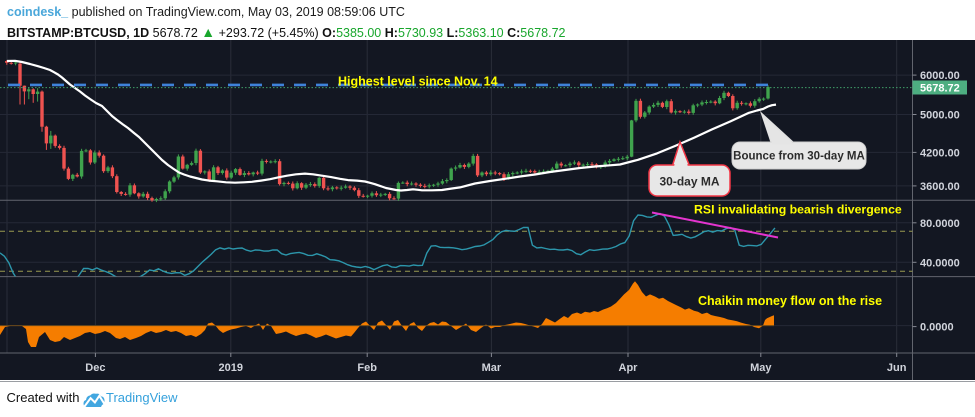 Image resolution: width=975 pixels, height=417 pixels. I want to click on svg-text: May, so click(761, 368).